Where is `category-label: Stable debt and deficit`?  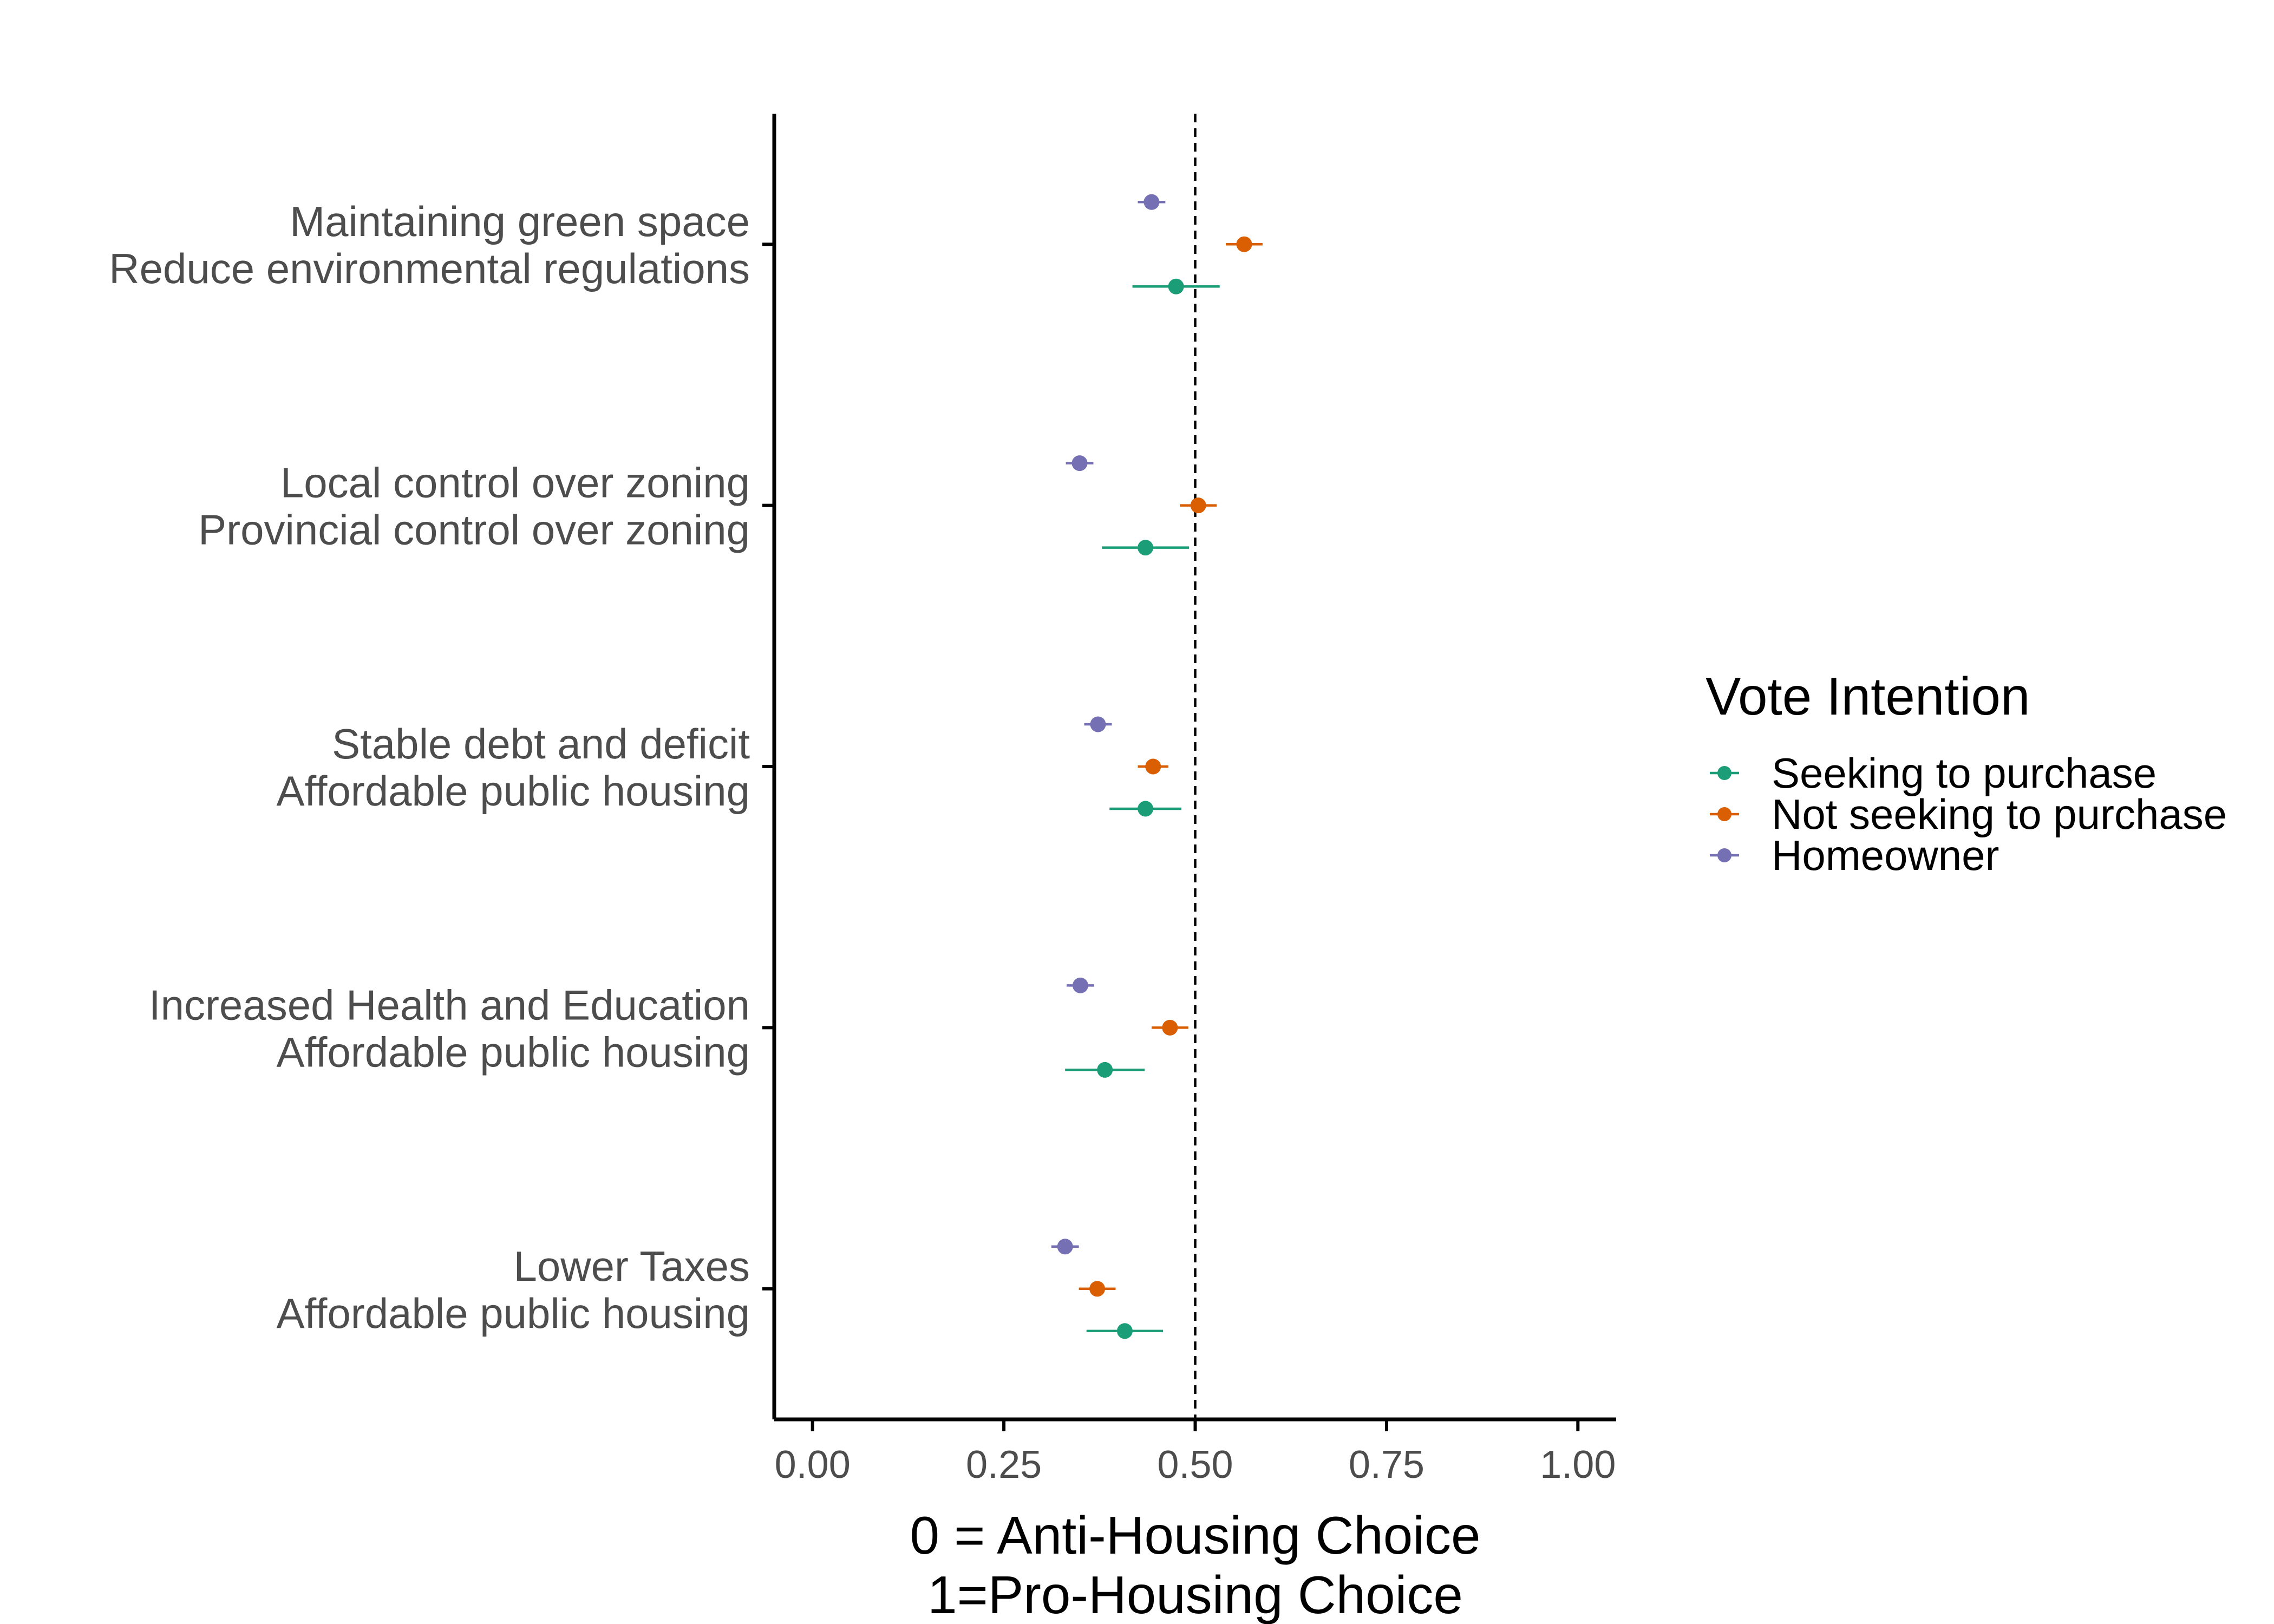
category-label: Stable debt and deficit is located at coordinates (541, 744).